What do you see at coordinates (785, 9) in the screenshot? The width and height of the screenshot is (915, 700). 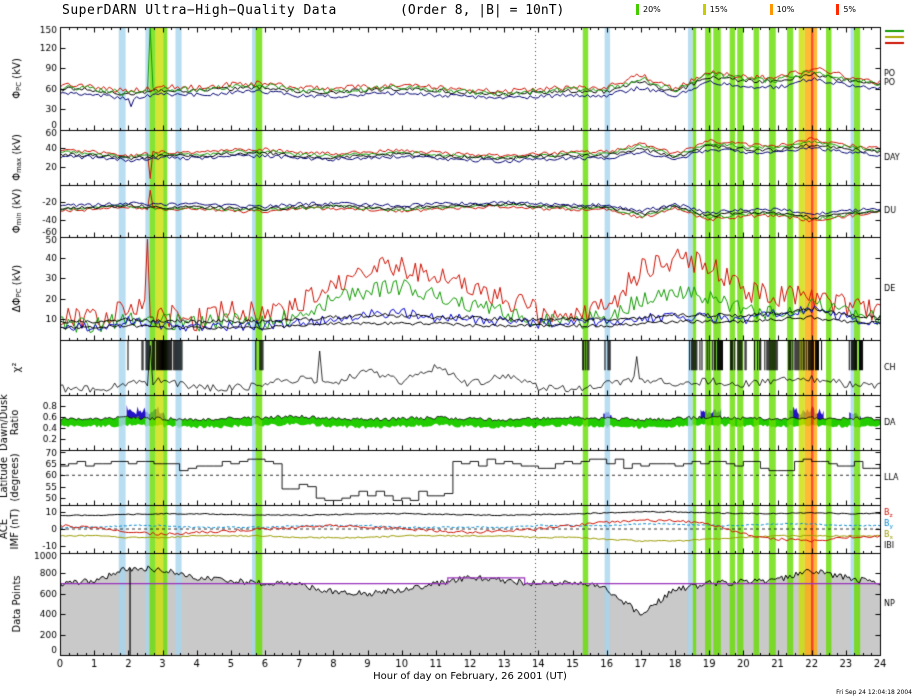 I see `quality-legend-label: 10%` at bounding box center [785, 9].